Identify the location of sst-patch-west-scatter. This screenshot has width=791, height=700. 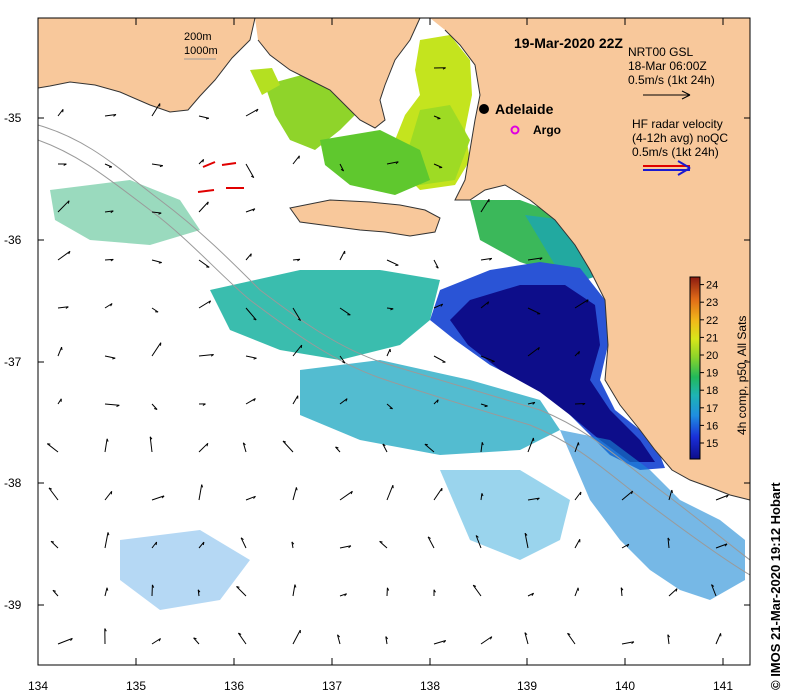
(125, 212).